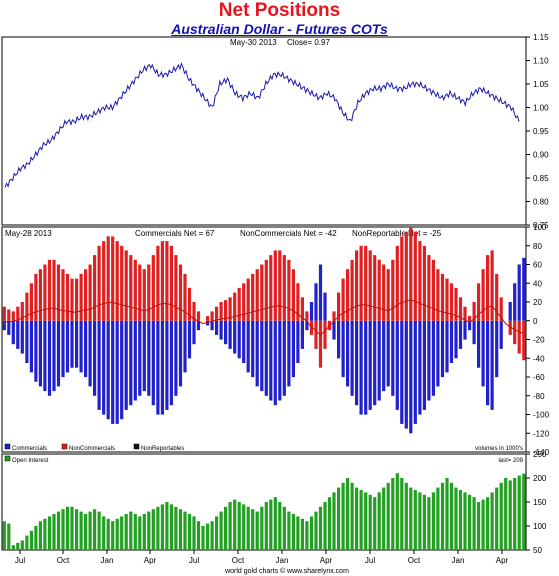 The height and width of the screenshot is (576, 559). I want to click on cot-y-tick-label: -40, so click(539, 358).